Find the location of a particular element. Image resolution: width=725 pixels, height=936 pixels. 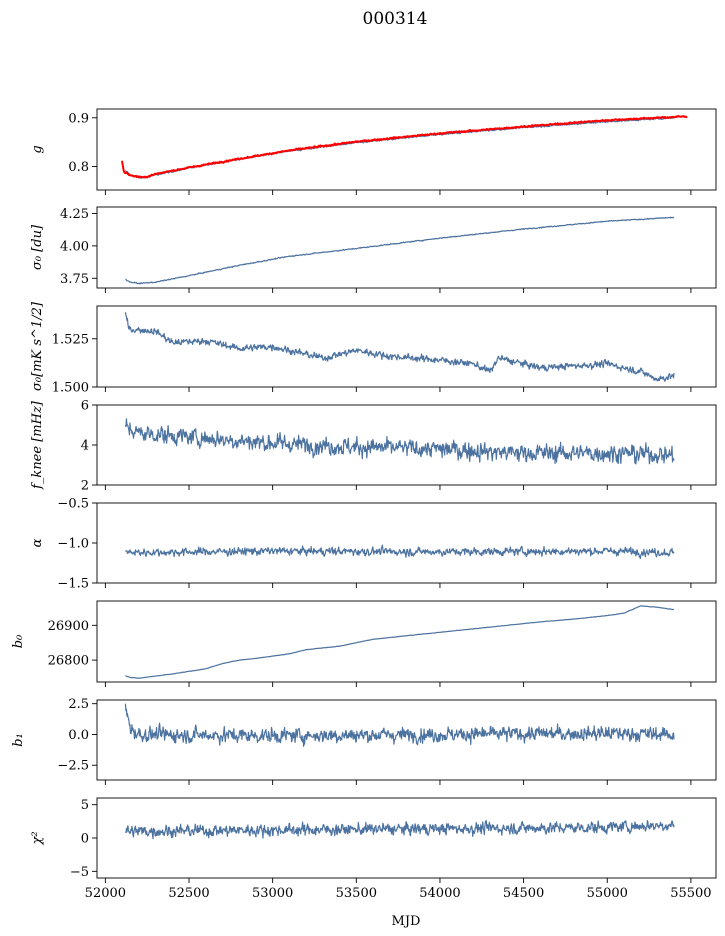

y-axis-label-sigma0-du: σ₀ [du] is located at coordinates (37, 247).